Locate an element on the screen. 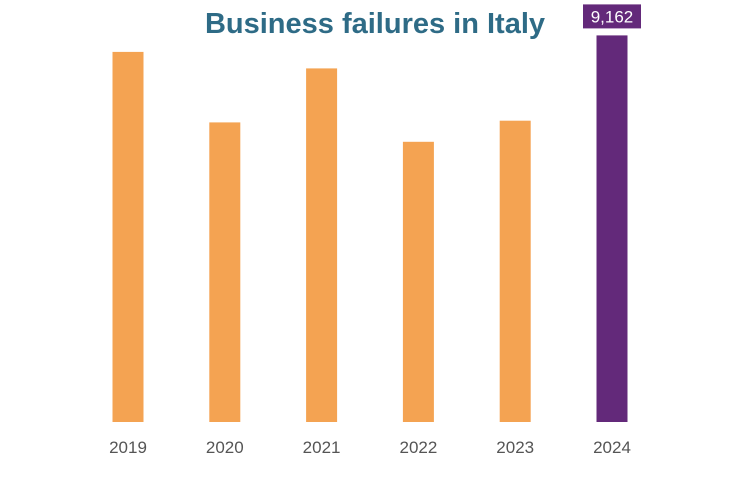  chart-title: Business failures in Italy is located at coordinates (375, 24).